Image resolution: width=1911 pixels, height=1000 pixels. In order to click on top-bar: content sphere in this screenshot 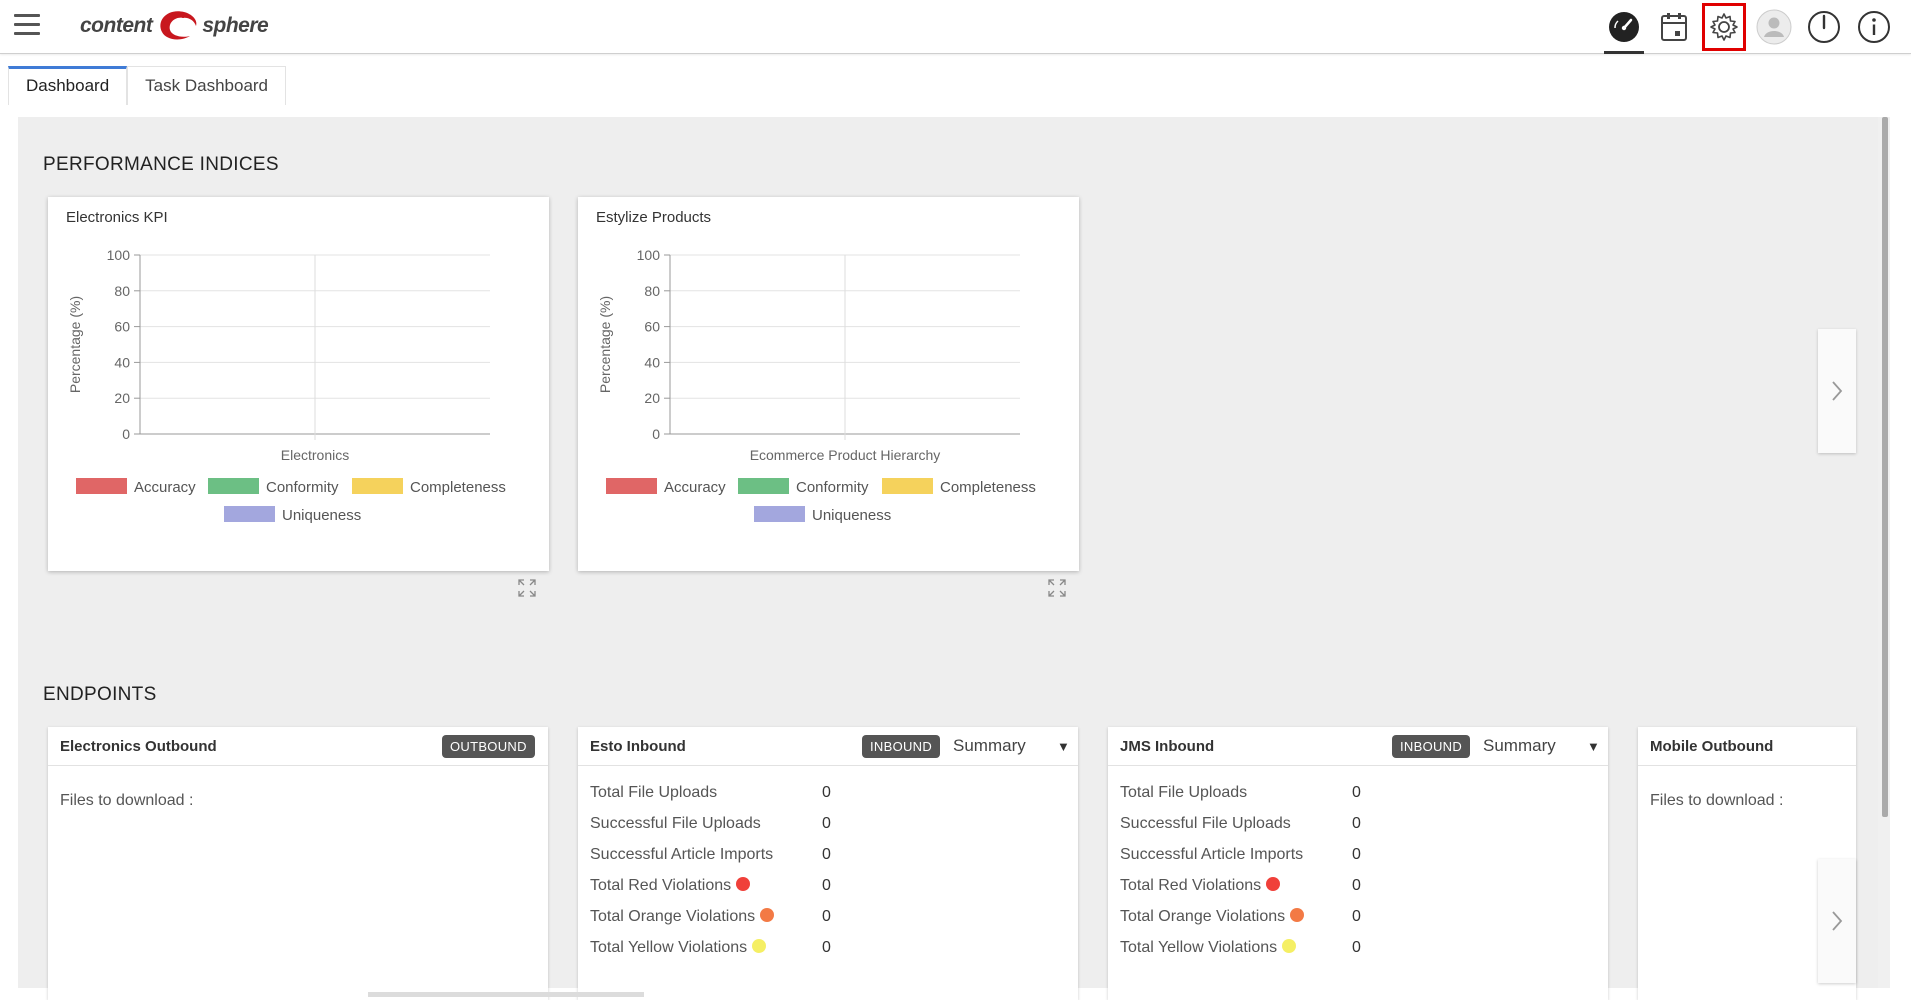, I will do `click(955, 27)`.